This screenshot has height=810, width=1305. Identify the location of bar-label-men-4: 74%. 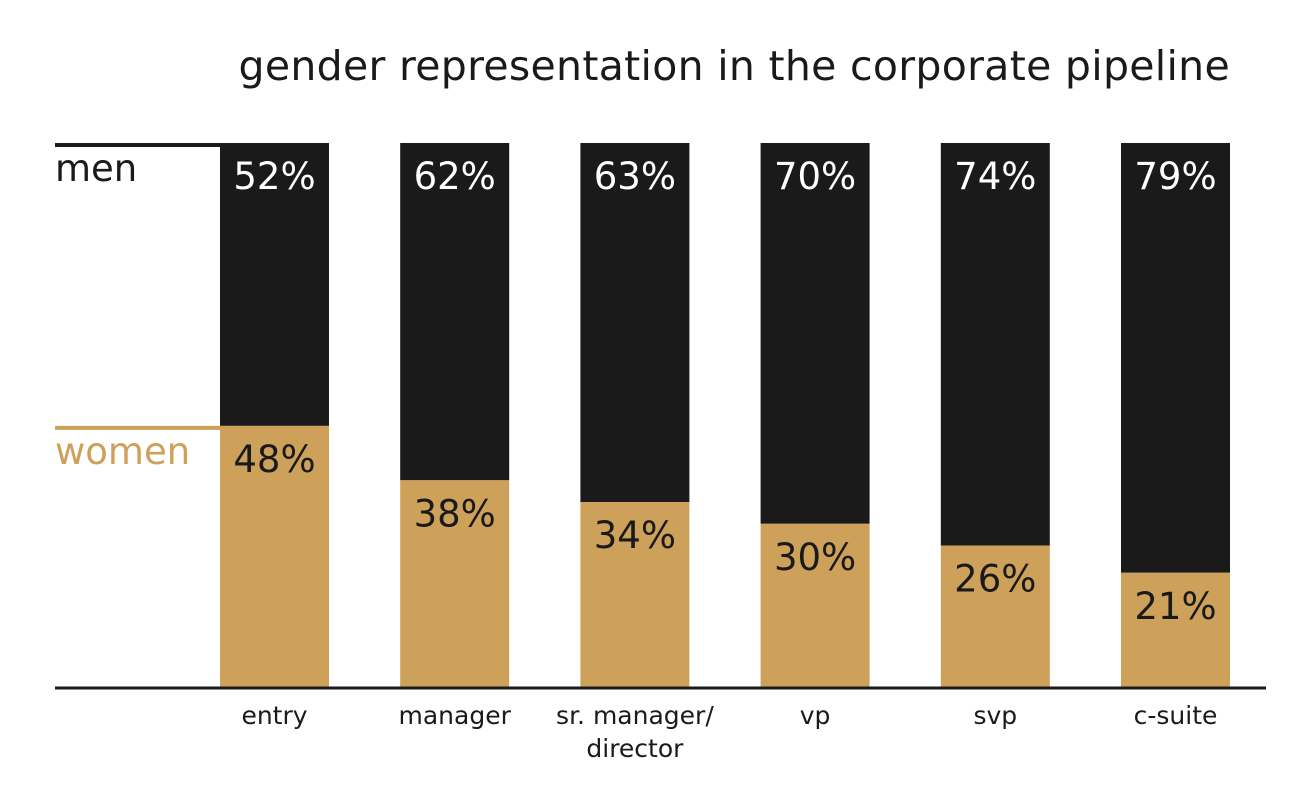
(995, 176).